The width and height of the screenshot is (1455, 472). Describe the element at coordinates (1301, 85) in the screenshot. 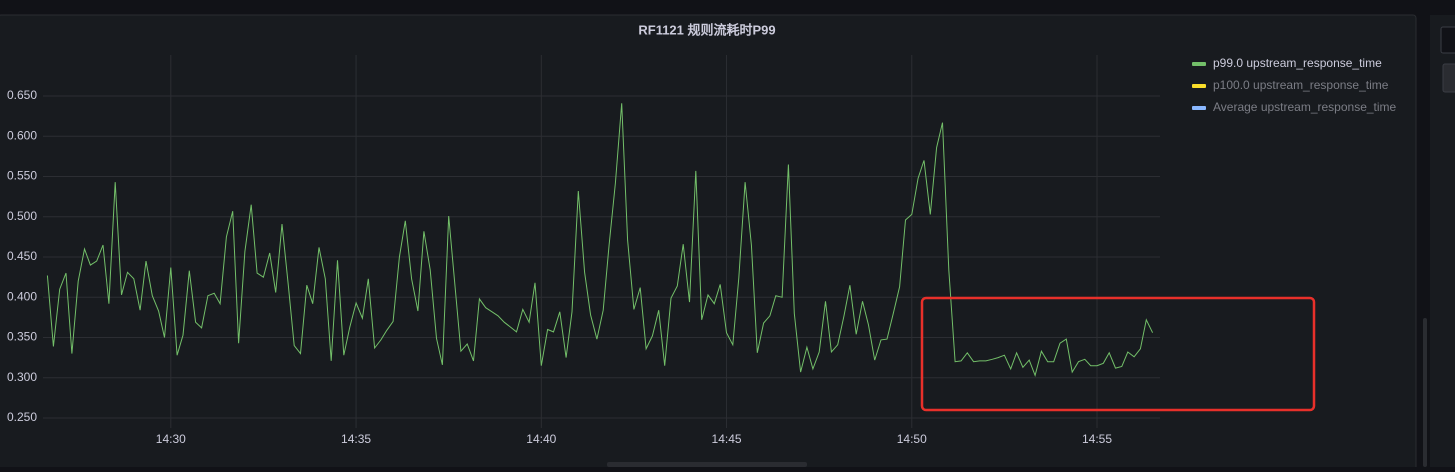

I see `legend-label: p100.0 upstream_response_time` at that location.